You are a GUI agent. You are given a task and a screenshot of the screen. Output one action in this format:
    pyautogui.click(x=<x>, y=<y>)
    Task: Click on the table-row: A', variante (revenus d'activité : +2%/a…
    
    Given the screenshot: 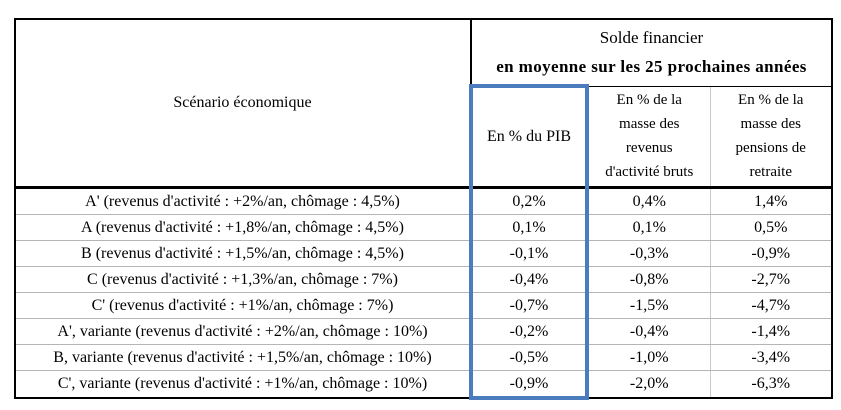 What is the action you would take?
    pyautogui.click(x=423, y=331)
    